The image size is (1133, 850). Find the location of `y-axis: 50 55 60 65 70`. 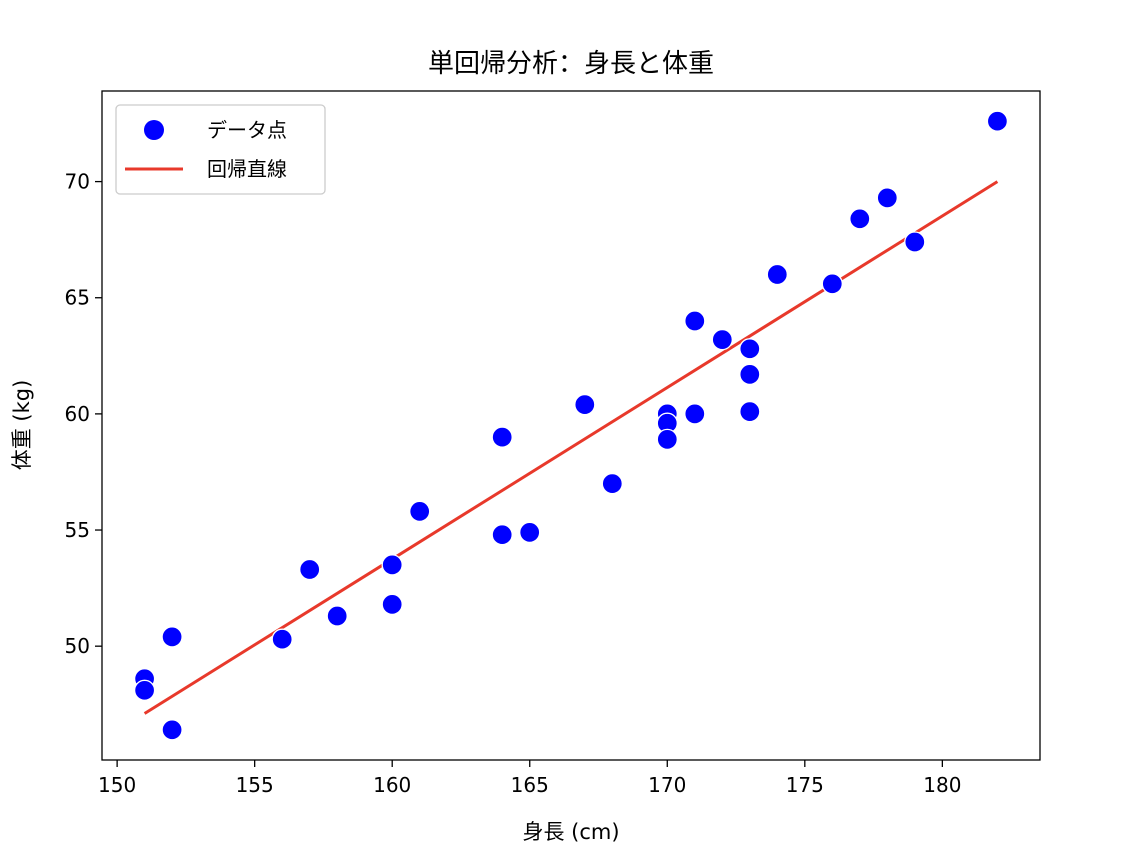

y-axis: 50 55 60 65 70 is located at coordinates (83, 414).